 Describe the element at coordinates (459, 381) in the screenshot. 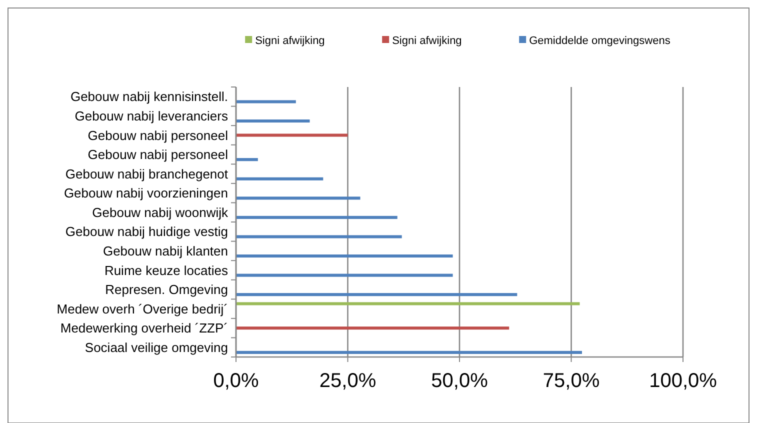

I see `x-tick-label: 50,0%` at that location.